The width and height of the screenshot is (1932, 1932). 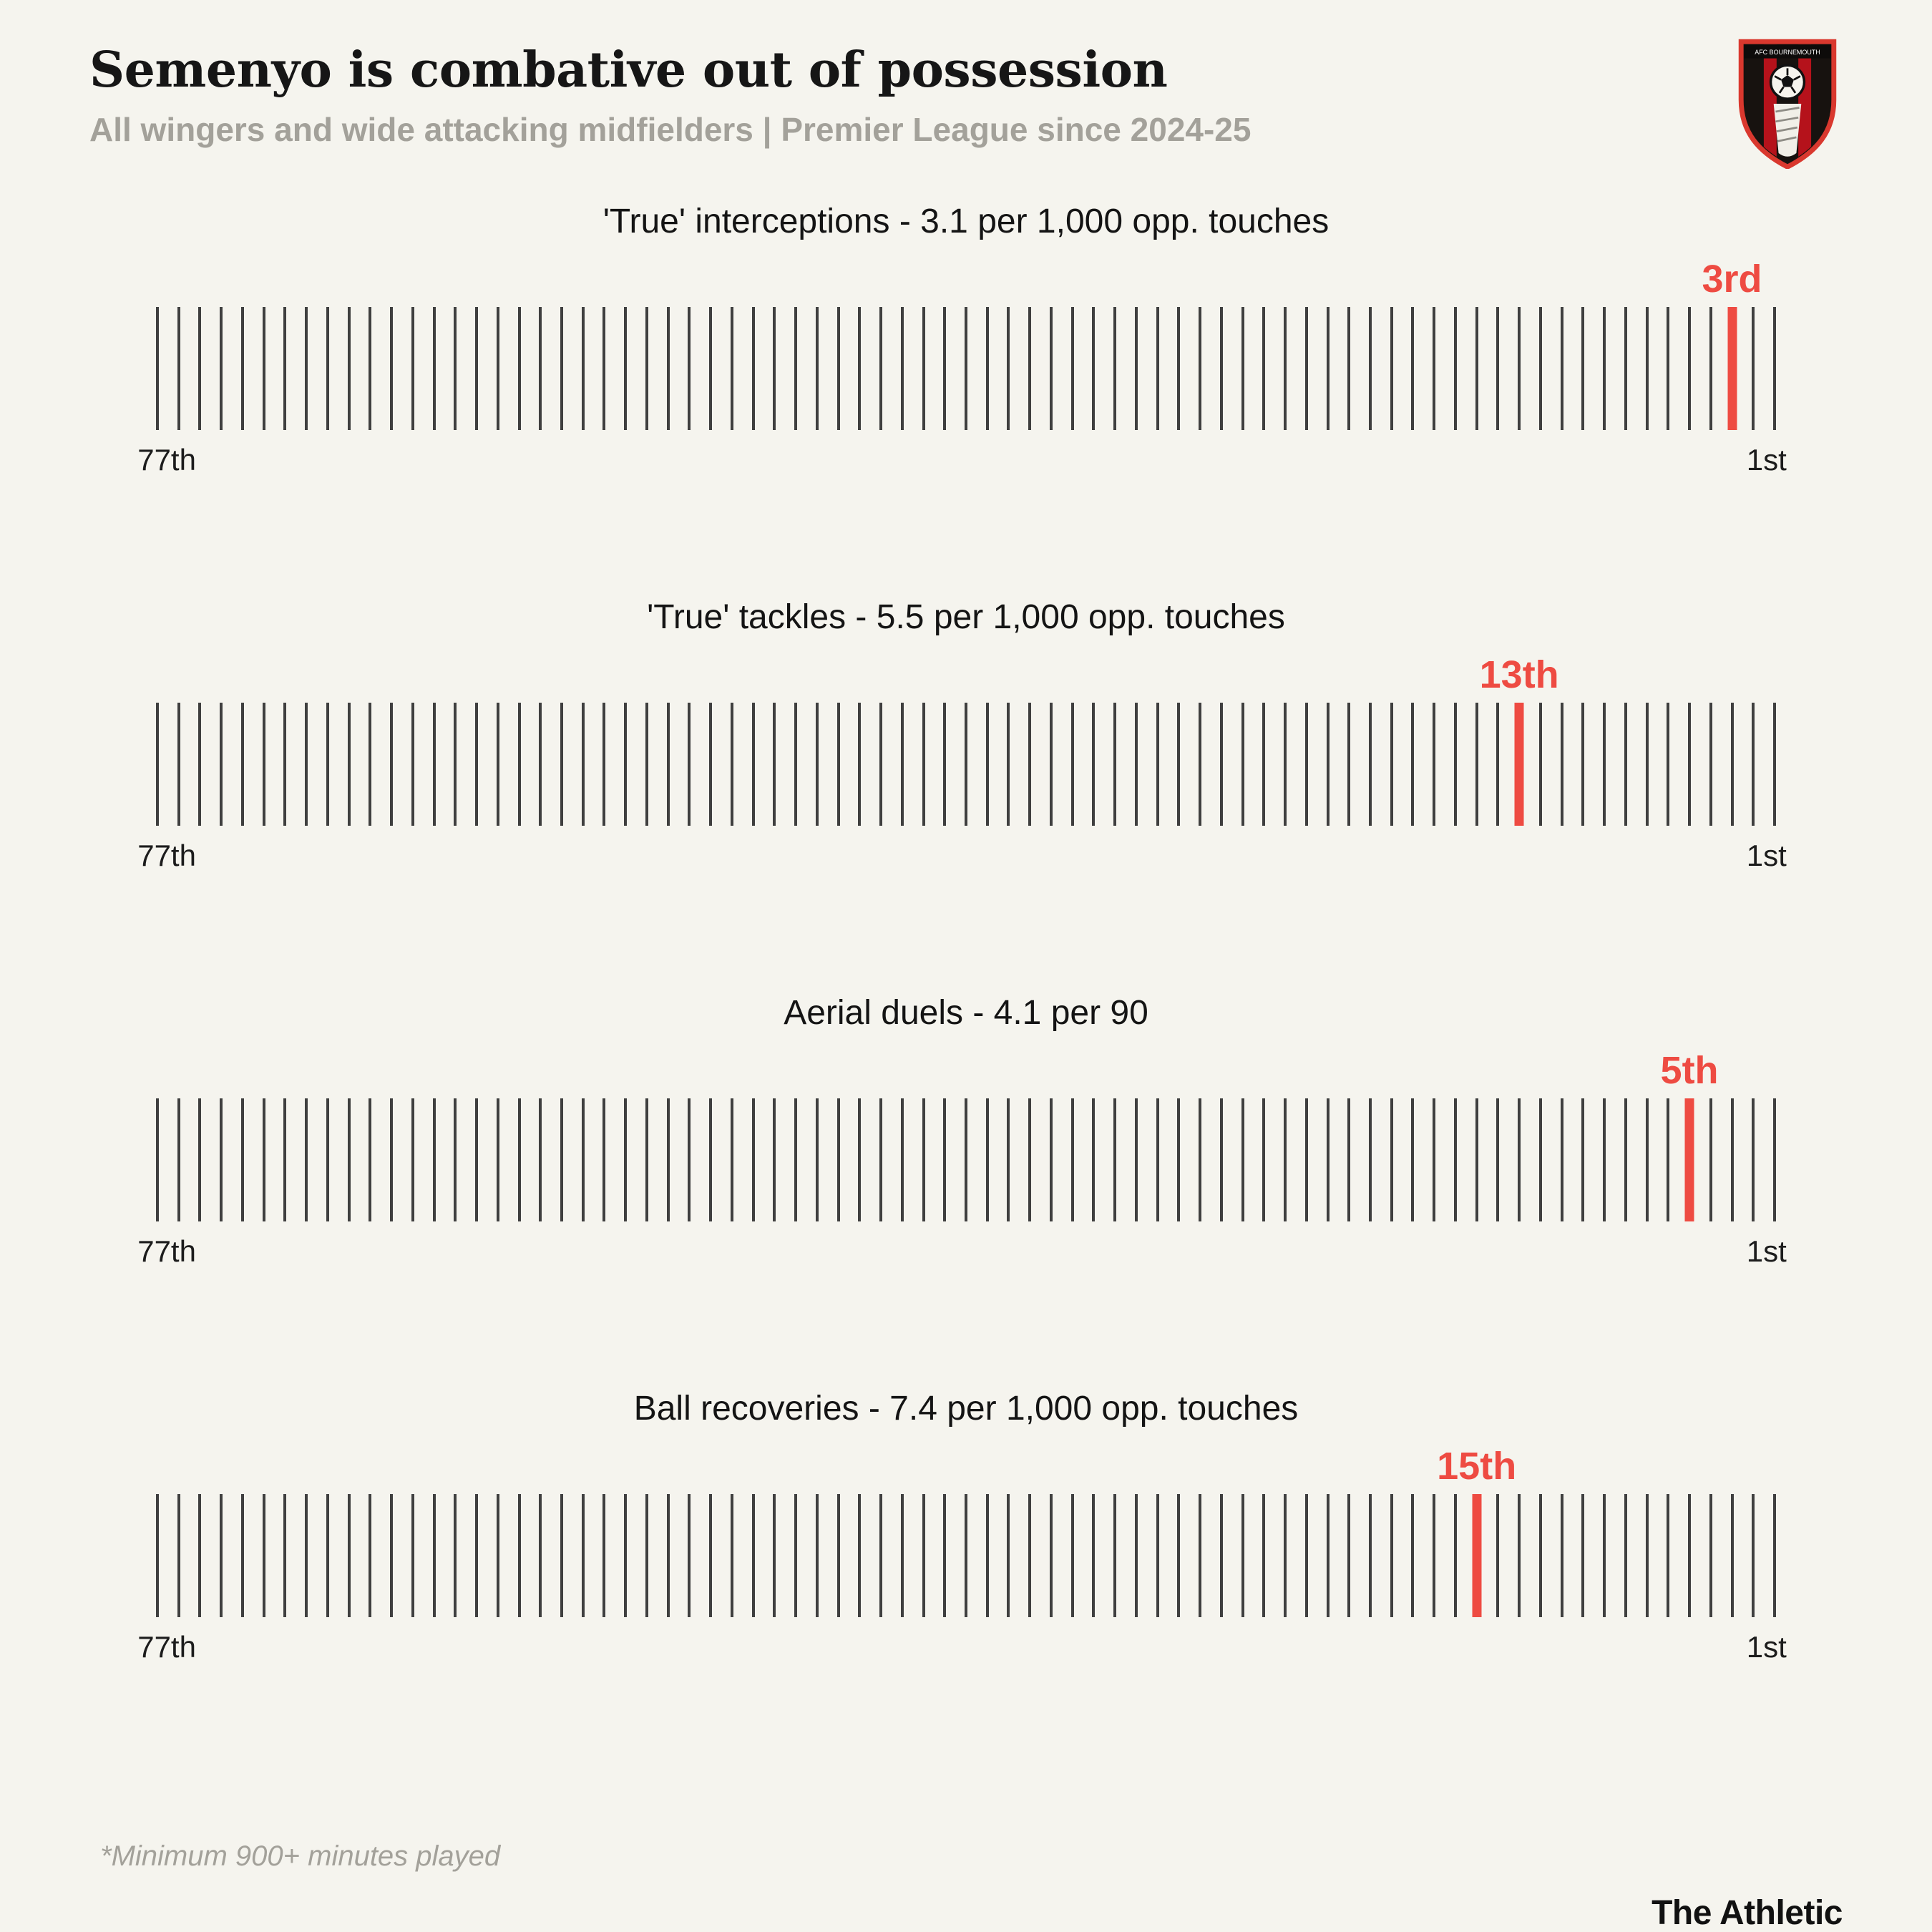 What do you see at coordinates (966, 1461) in the screenshot?
I see `rank-label-row: 15th` at bounding box center [966, 1461].